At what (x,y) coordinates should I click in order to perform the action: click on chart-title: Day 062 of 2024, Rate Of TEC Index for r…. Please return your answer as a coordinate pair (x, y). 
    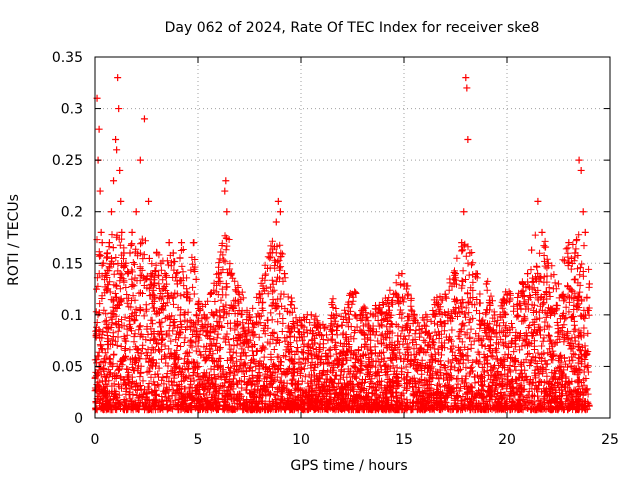
    Looking at the image, I should click on (352, 28).